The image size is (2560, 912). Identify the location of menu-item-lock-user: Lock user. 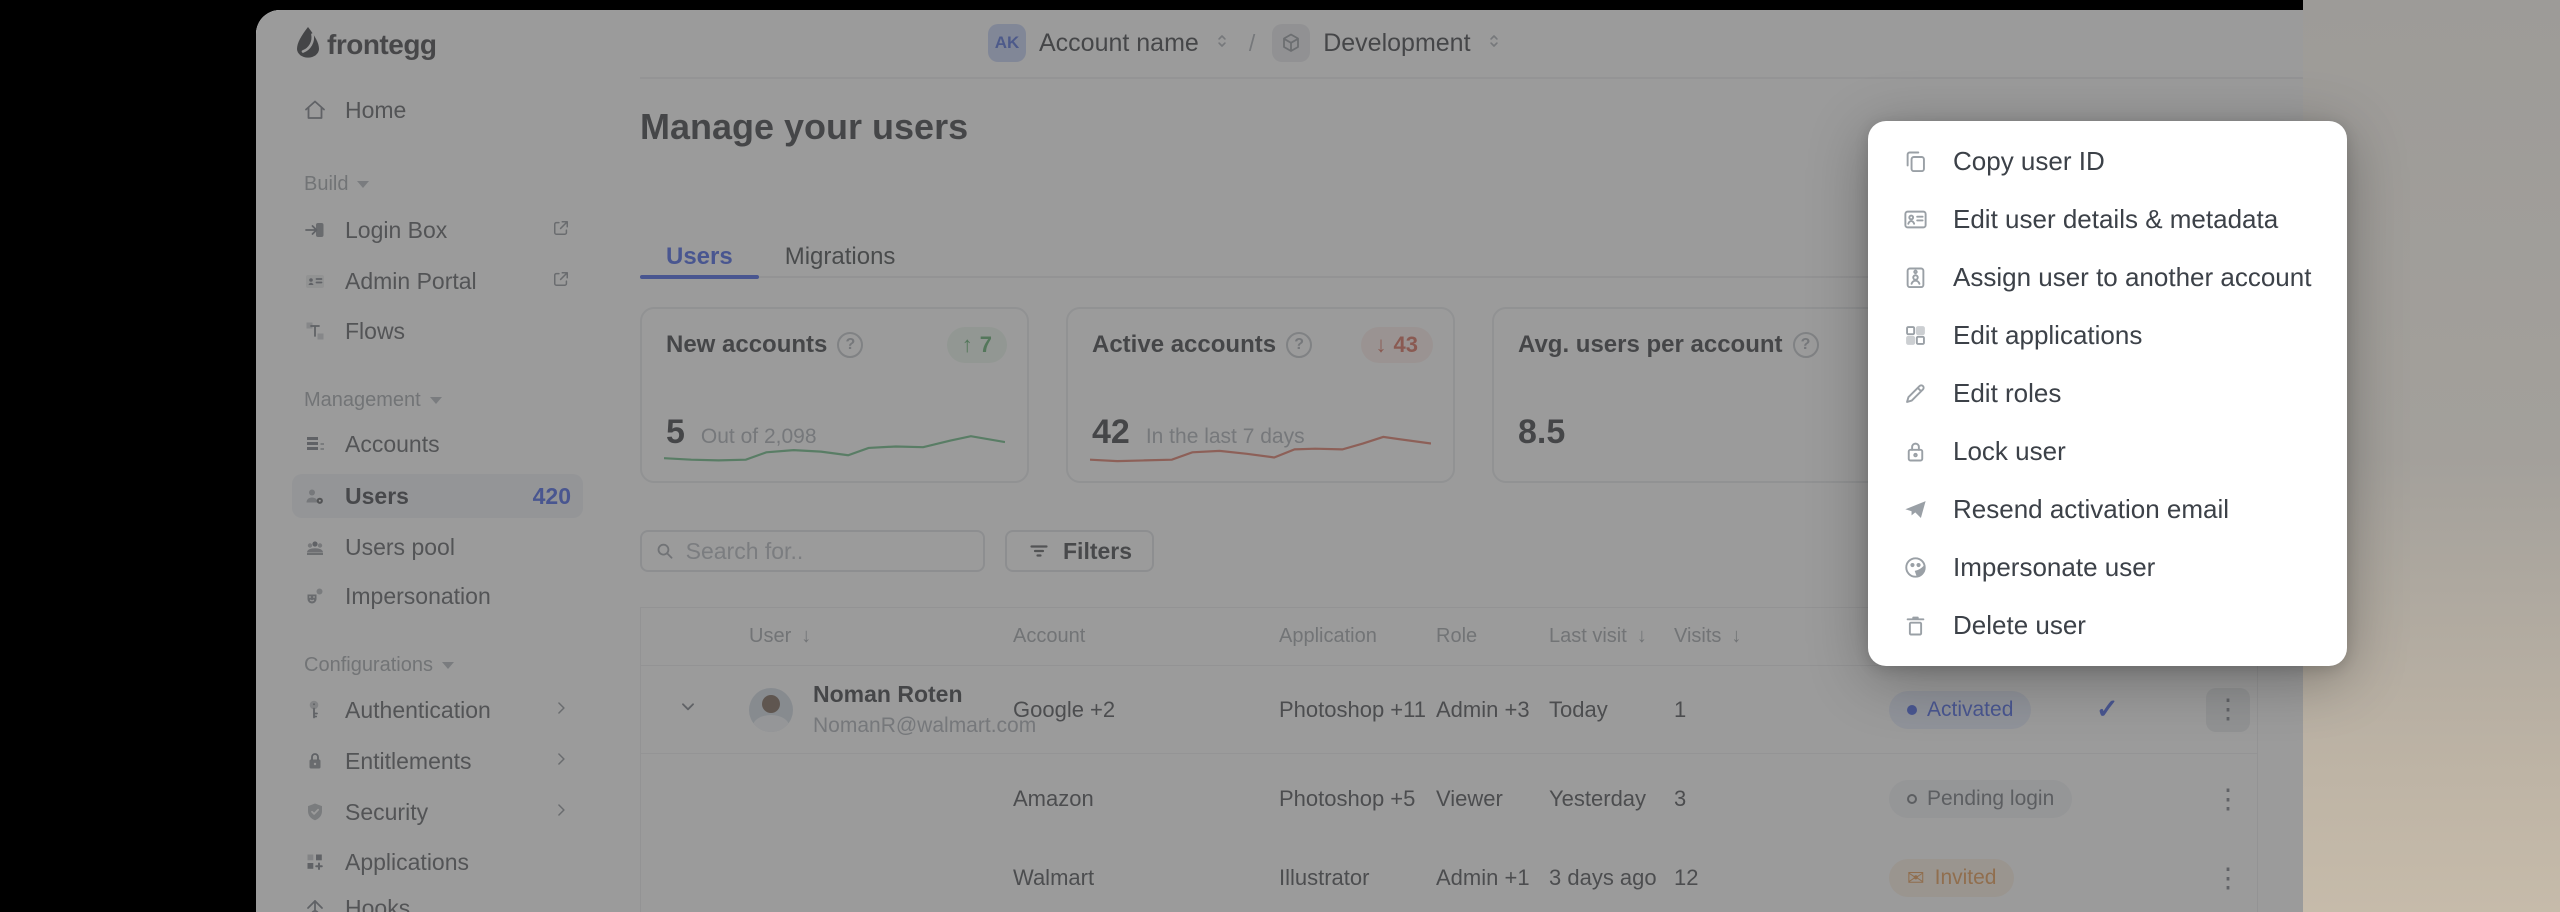
(2107, 451).